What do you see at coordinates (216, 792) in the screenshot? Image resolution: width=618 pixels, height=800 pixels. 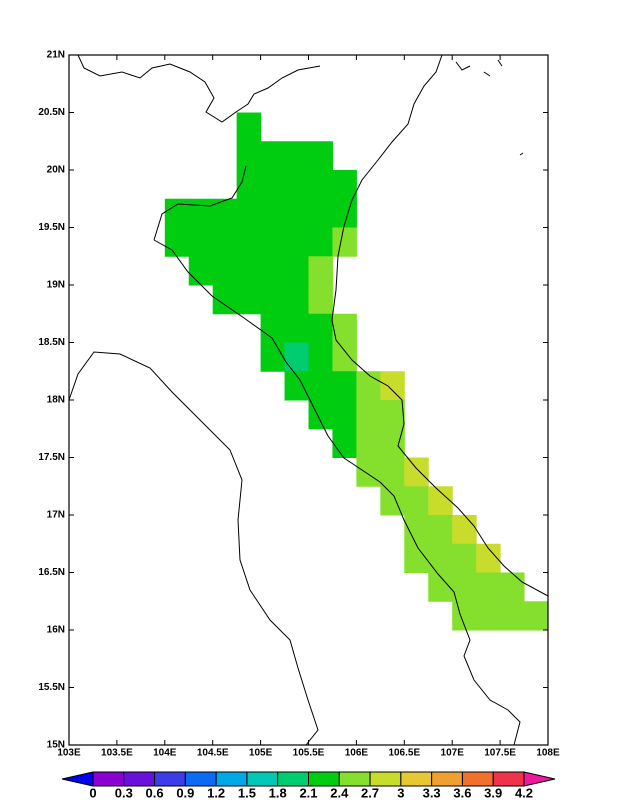 I see `colorbar-label: 1.2` at bounding box center [216, 792].